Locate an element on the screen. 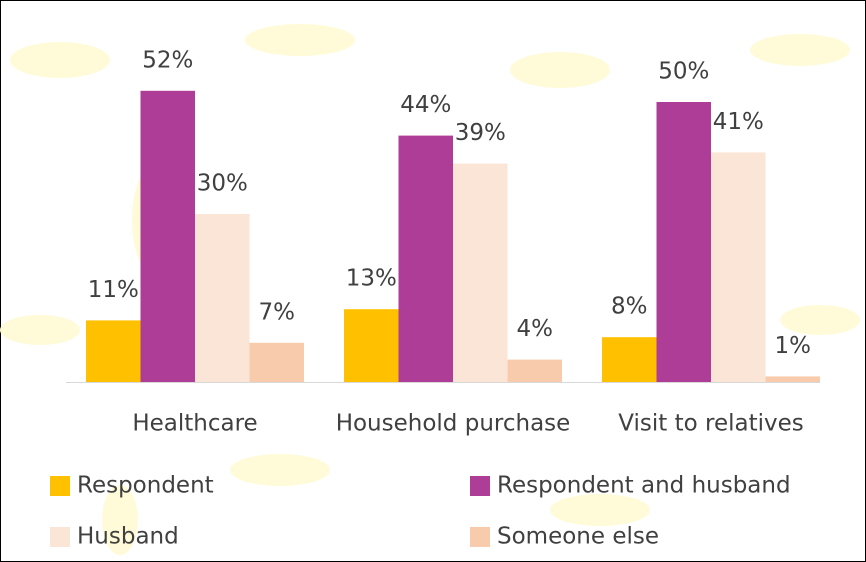  legend-label: Husband is located at coordinates (128, 537).